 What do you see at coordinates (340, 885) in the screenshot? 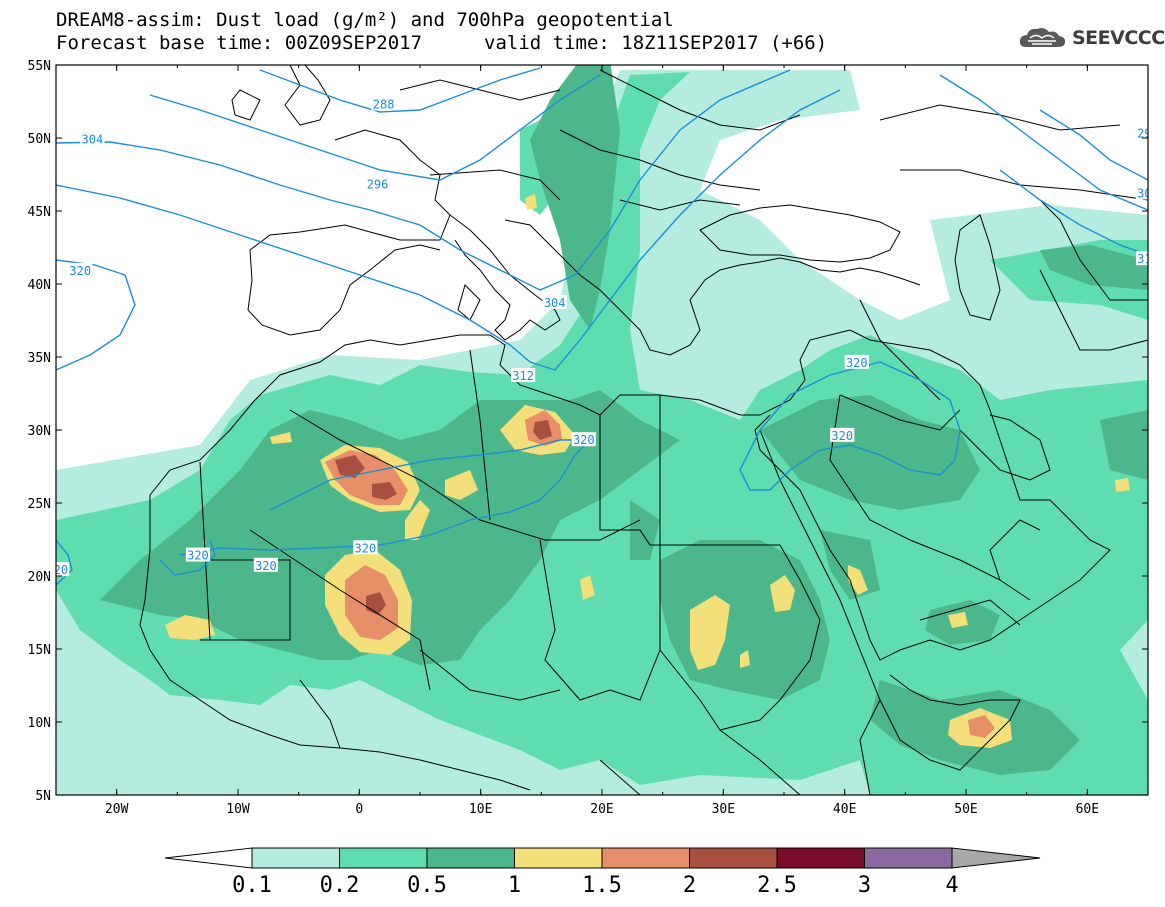
I see `colorbar-label: 0.2` at bounding box center [340, 885].